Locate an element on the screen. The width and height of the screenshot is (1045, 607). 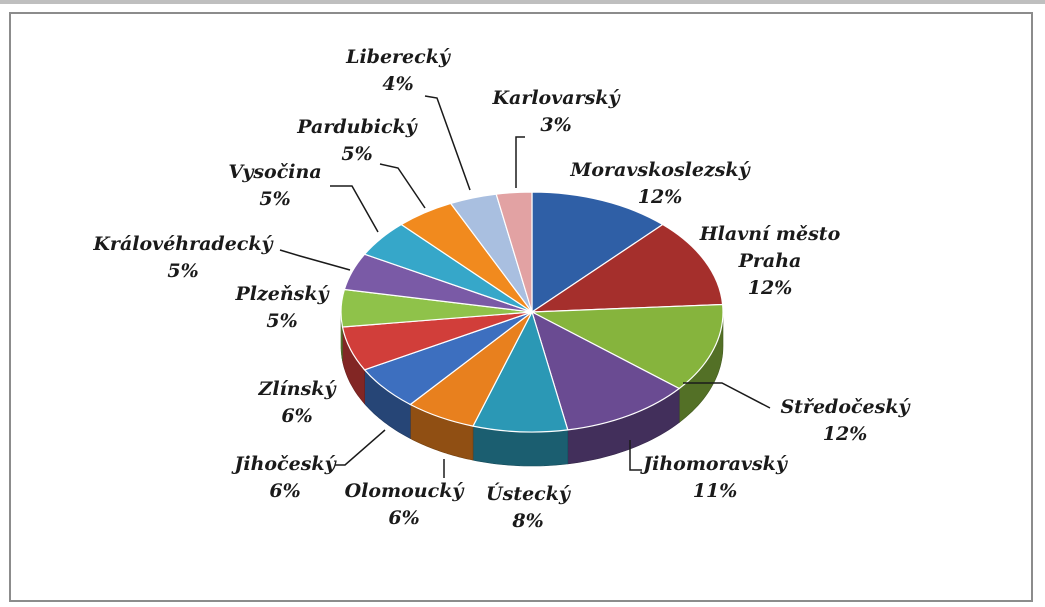
slice-label-name: Plzeňský is located at coordinates (282, 294).